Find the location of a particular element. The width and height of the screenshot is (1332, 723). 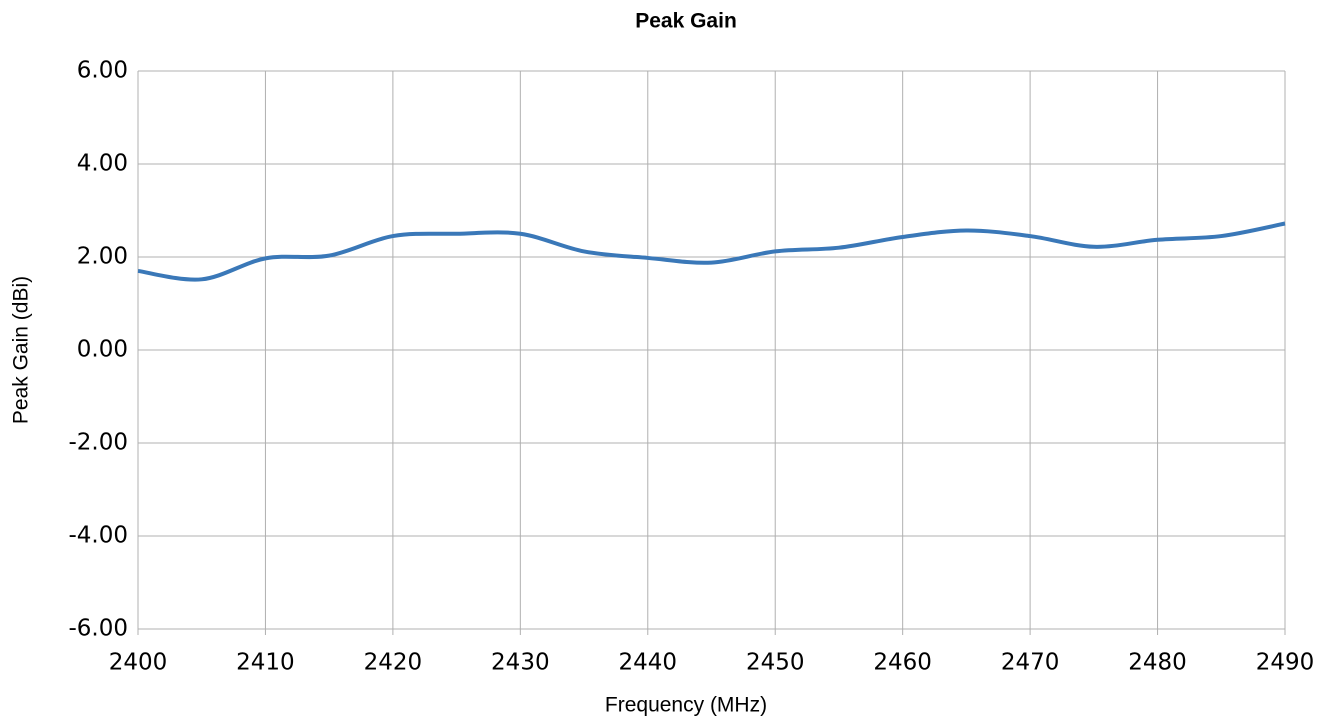

y-tick-label: 4.00 is located at coordinates (102, 164).